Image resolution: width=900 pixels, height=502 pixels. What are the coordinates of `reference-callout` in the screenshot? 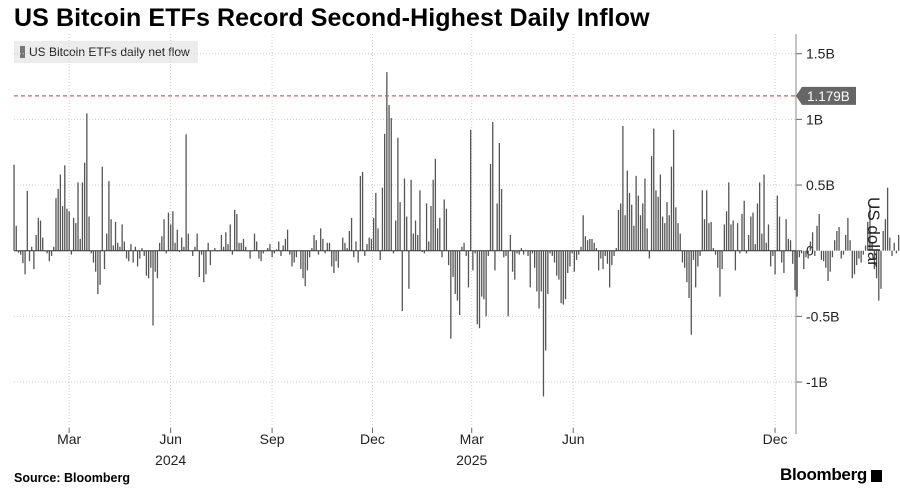 It's located at (826, 95).